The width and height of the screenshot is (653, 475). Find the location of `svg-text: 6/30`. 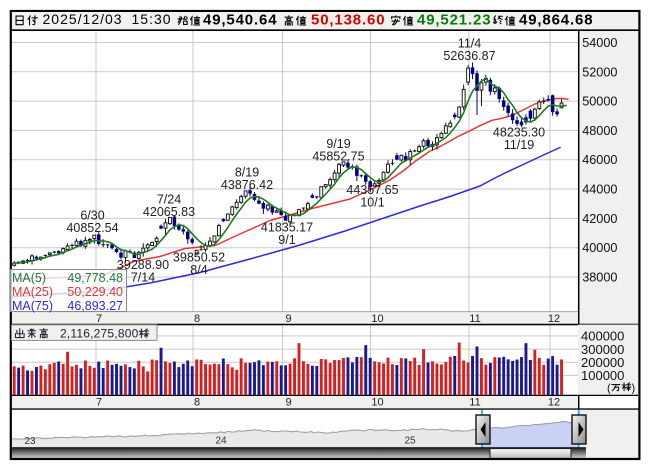

svg-text: 6/30 is located at coordinates (92, 216).